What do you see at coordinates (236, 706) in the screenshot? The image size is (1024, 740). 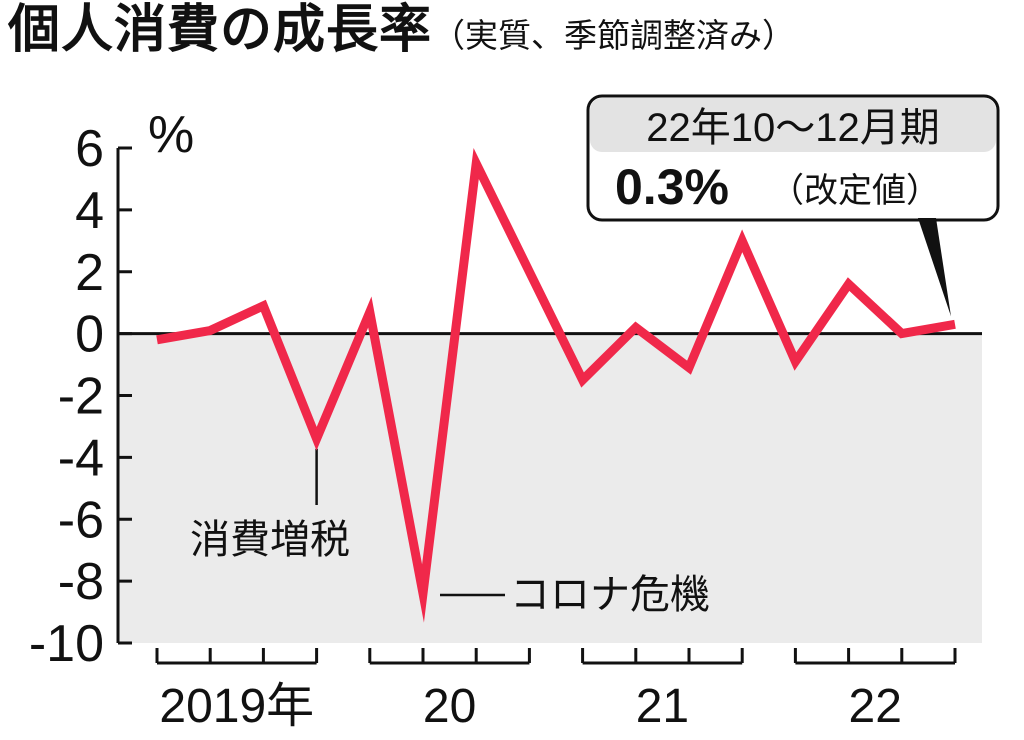 I see `x-year-label: 2019年` at bounding box center [236, 706].